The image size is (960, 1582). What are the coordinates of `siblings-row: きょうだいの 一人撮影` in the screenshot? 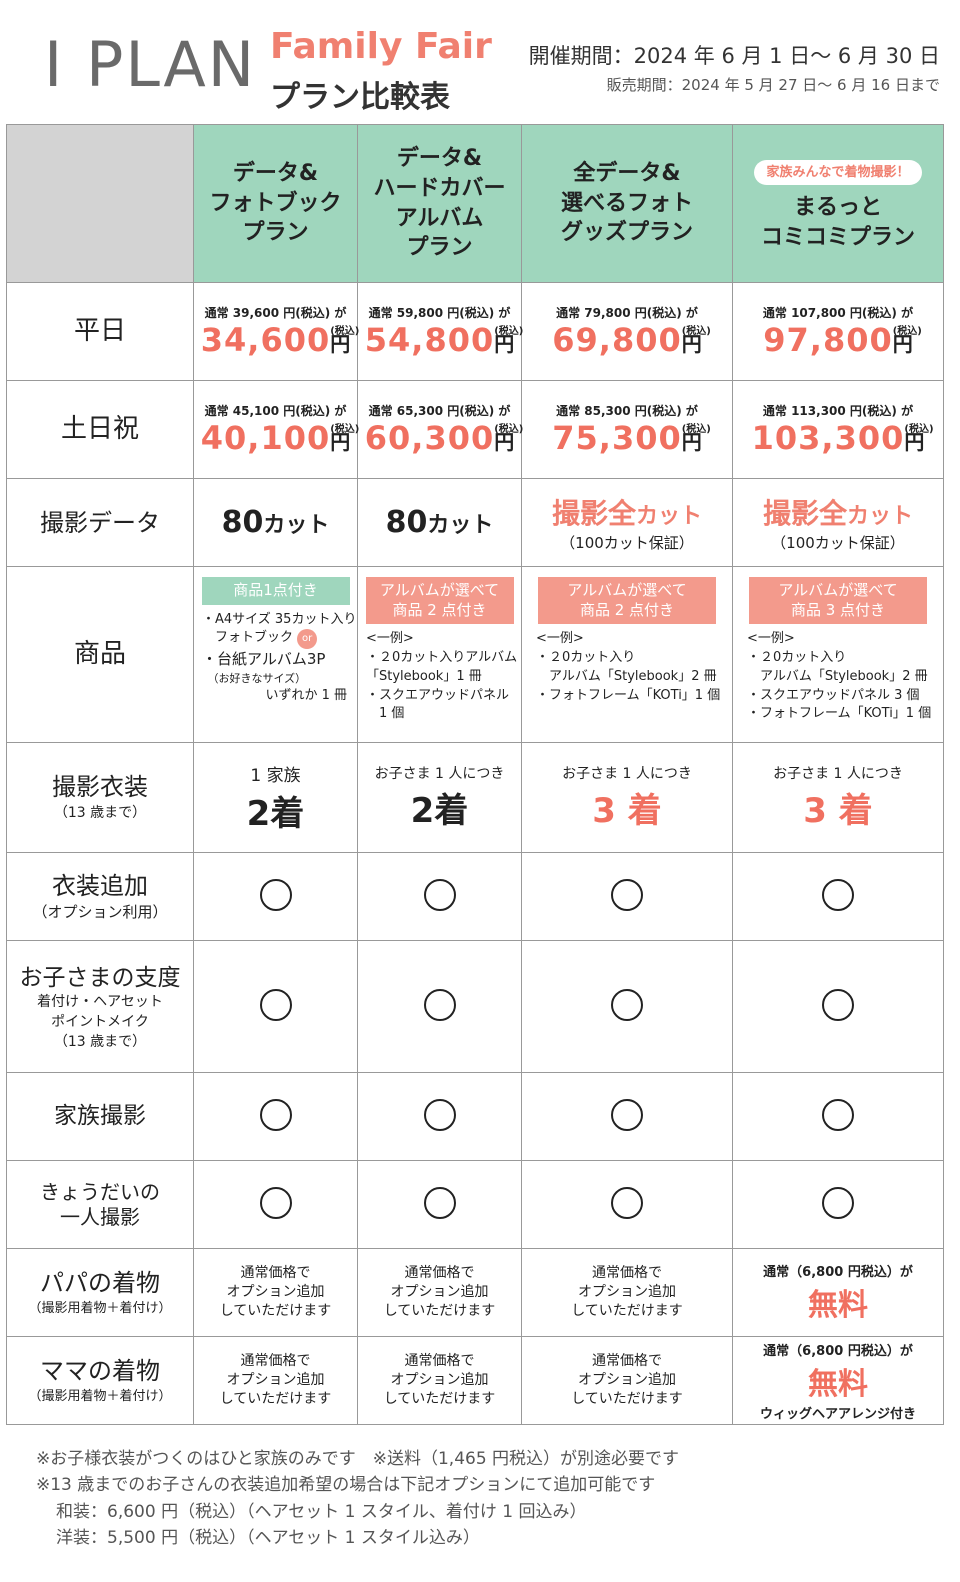 It's located at (475, 1204).